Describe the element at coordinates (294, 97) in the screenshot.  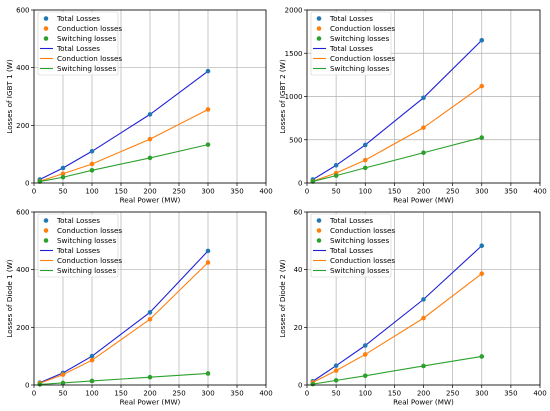
I see `y-tick-label: 1000` at that location.